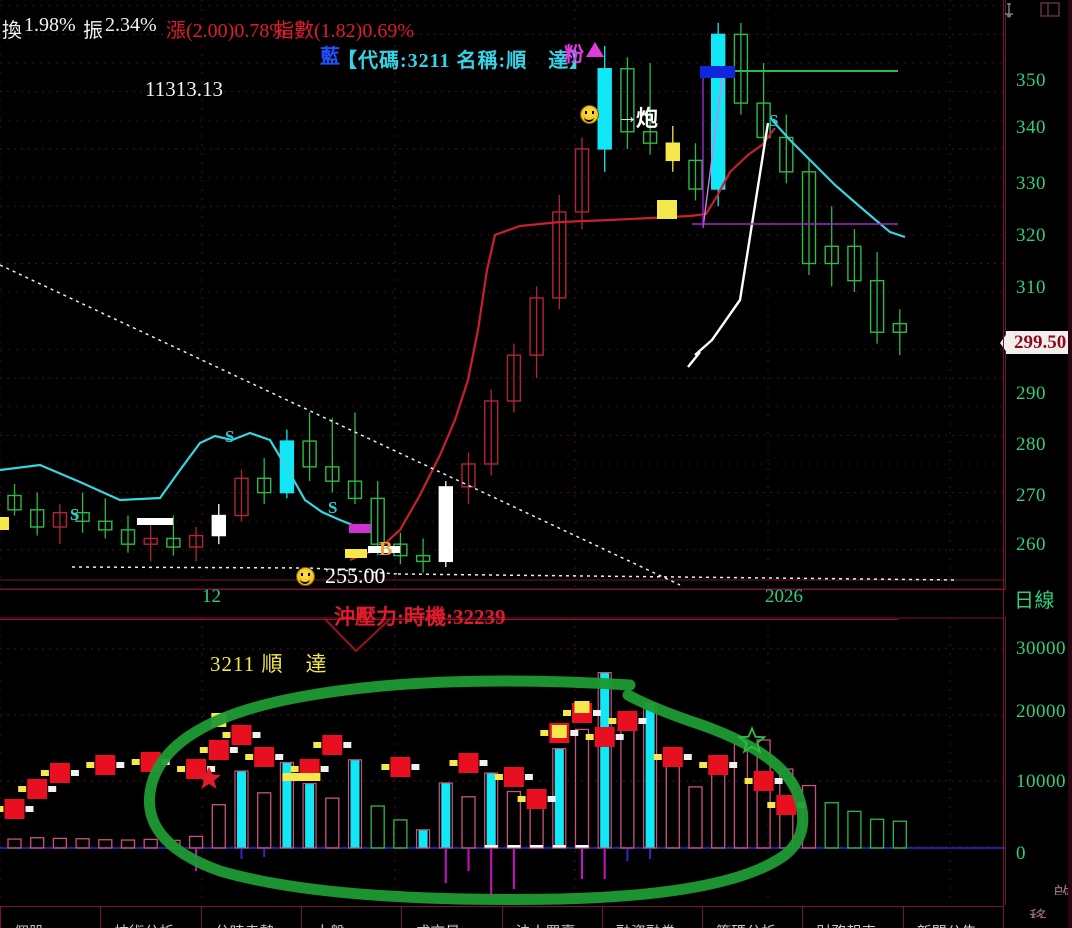 The width and height of the screenshot is (1072, 928). What do you see at coordinates (1038, 913) in the screenshot?
I see `edge-move-label: 移` at bounding box center [1038, 913].